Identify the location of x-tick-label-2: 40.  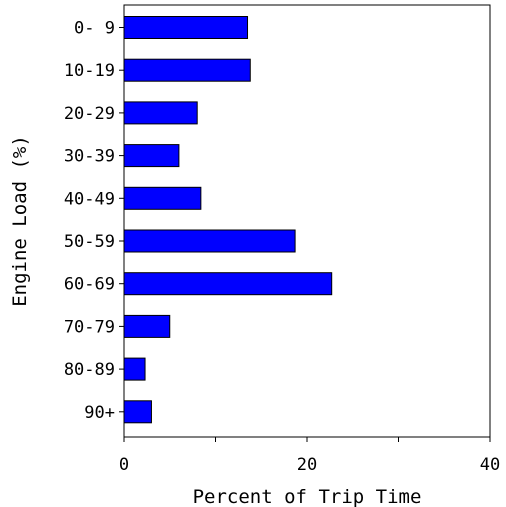
(490, 465).